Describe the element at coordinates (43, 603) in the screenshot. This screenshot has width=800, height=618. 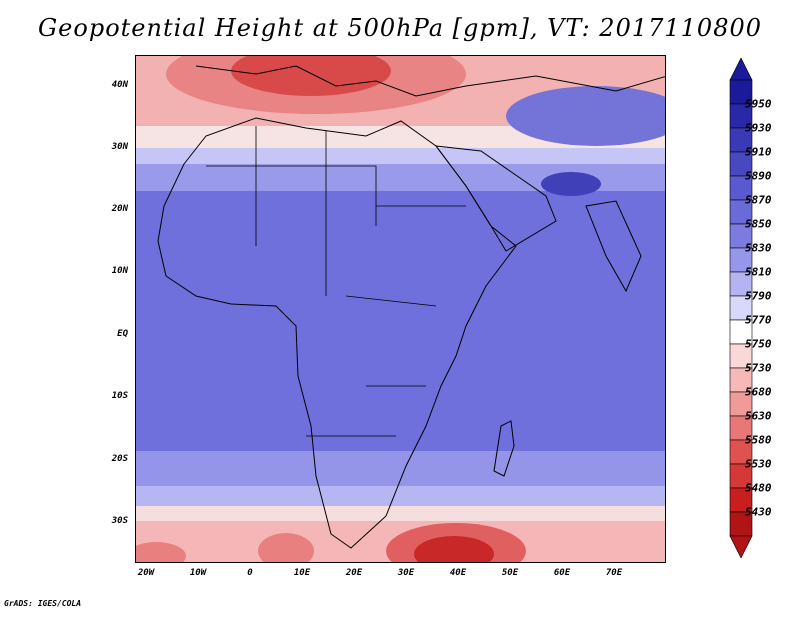
I see `footer-credit: GrADS: IGES/COLA` at that location.